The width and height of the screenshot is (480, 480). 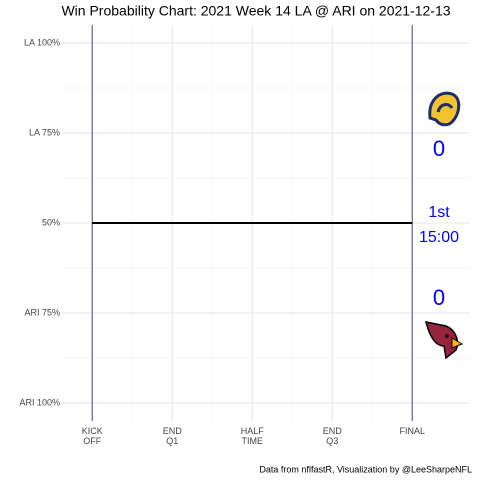 I want to click on home-score: 0, so click(x=439, y=297).